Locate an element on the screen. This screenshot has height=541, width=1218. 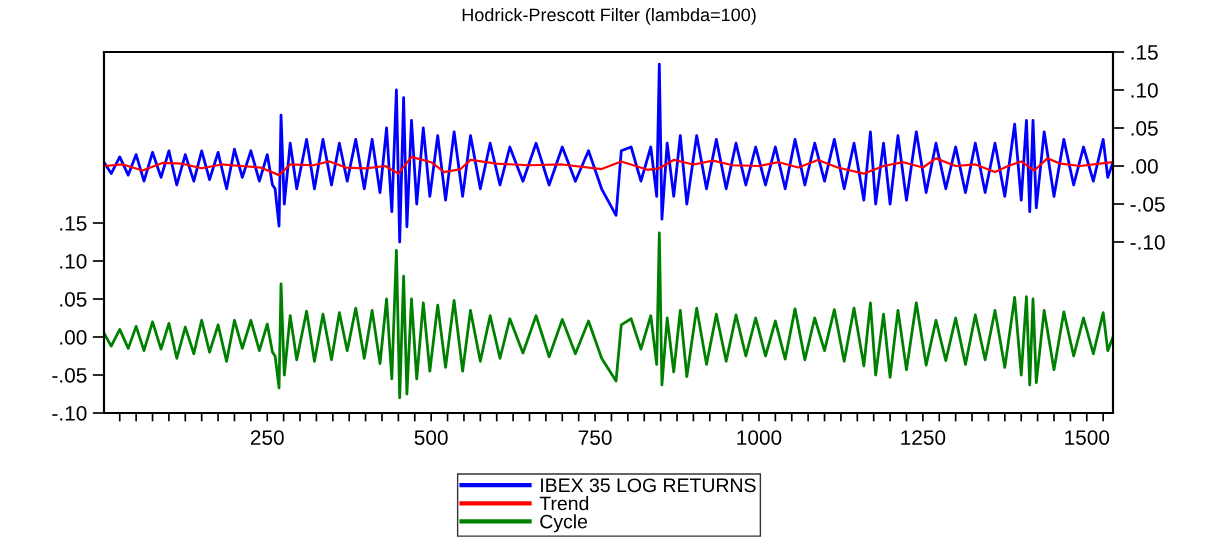
legend-label: Cycle is located at coordinates (564, 523).